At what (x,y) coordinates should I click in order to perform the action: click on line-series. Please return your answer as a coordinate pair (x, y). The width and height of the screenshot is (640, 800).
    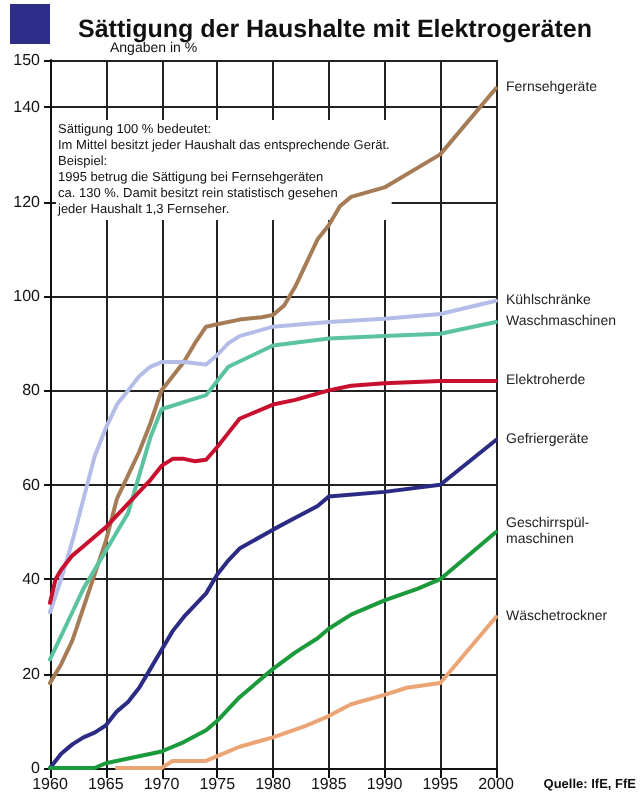
    Looking at the image, I should click on (306, 692).